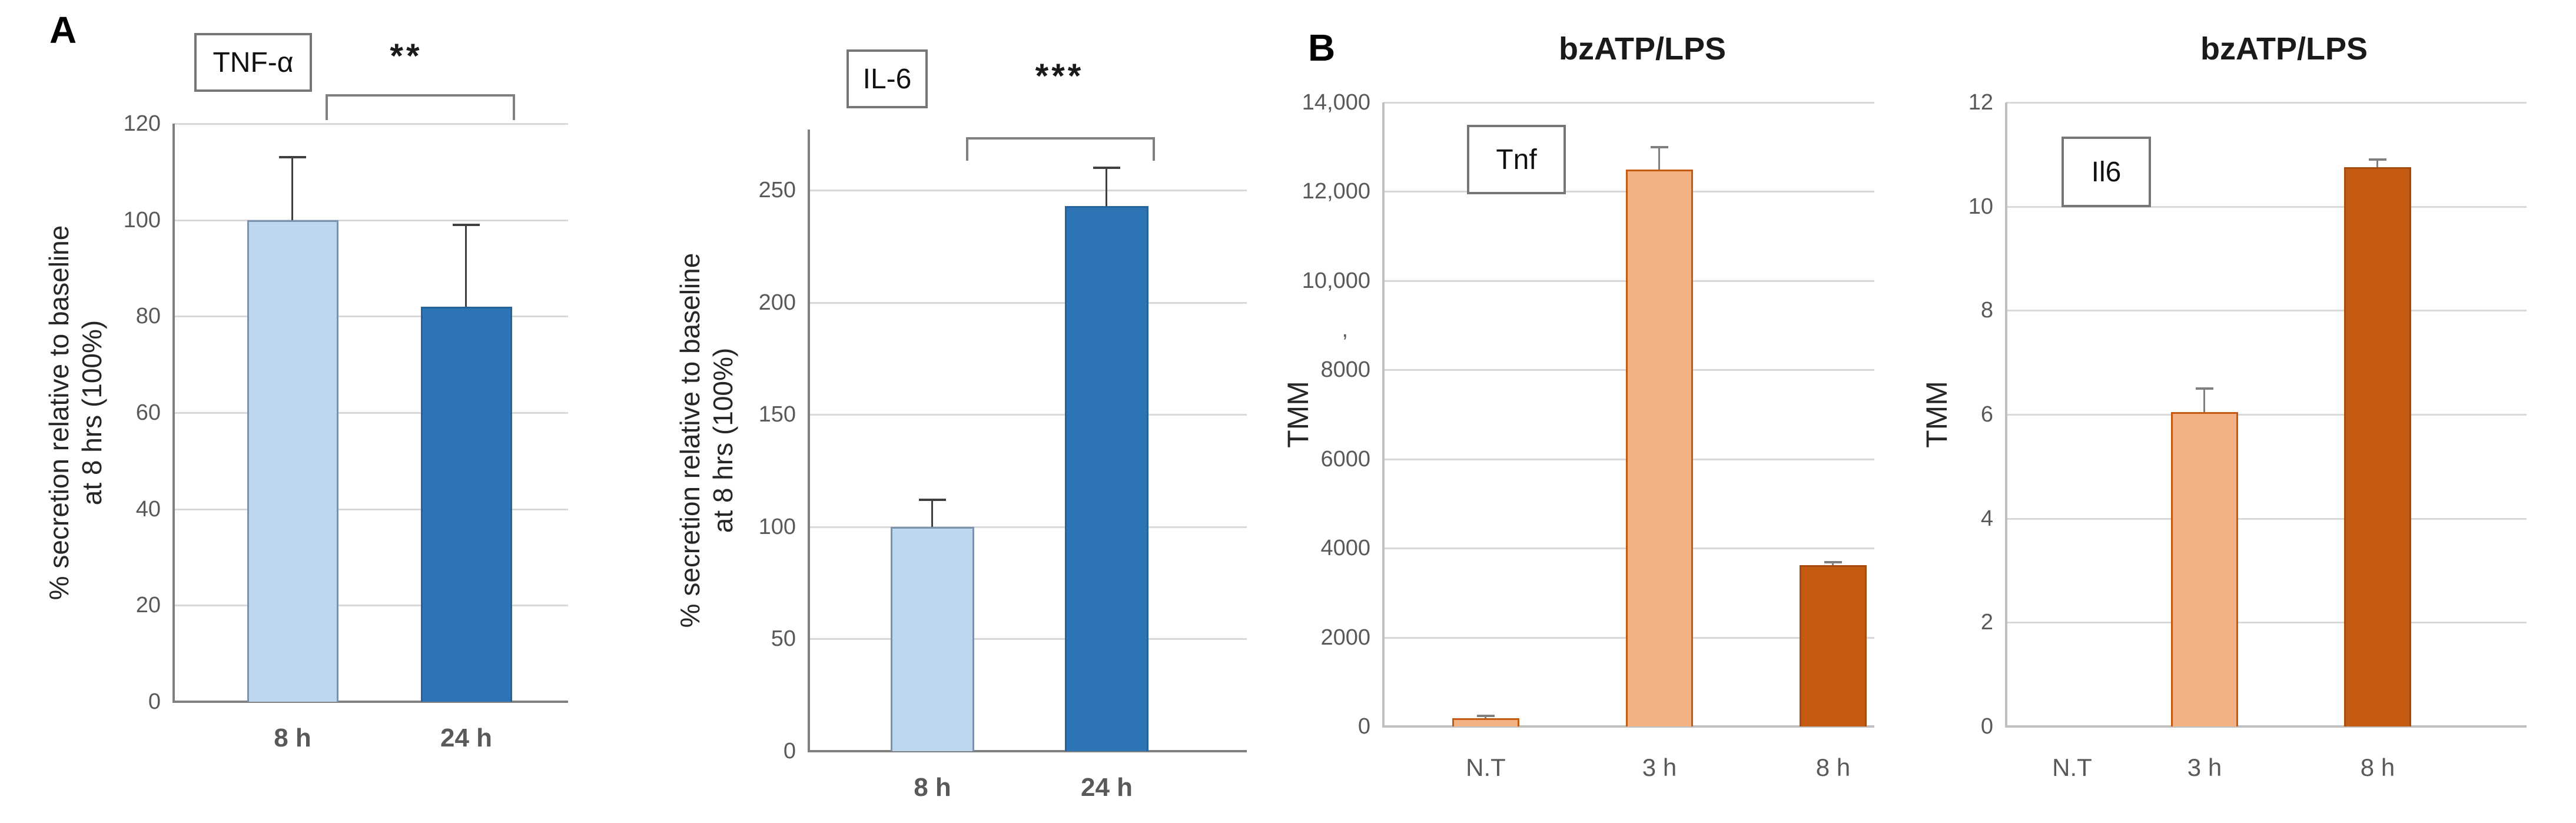 Image resolution: width=2576 pixels, height=823 pixels. I want to click on y-tick-label: 80, so click(148, 316).